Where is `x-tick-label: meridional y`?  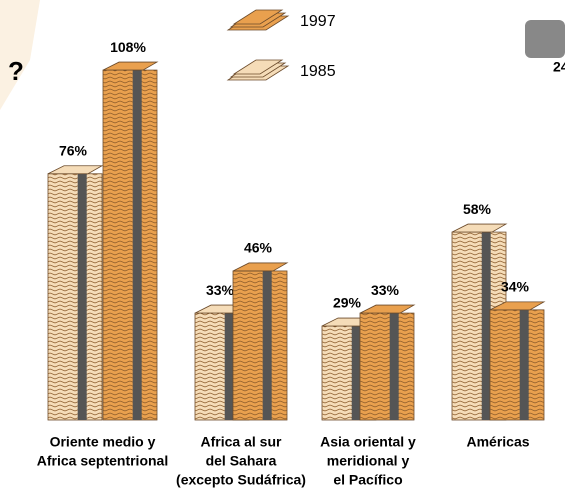 x-tick-label: meridional y is located at coordinates (368, 461).